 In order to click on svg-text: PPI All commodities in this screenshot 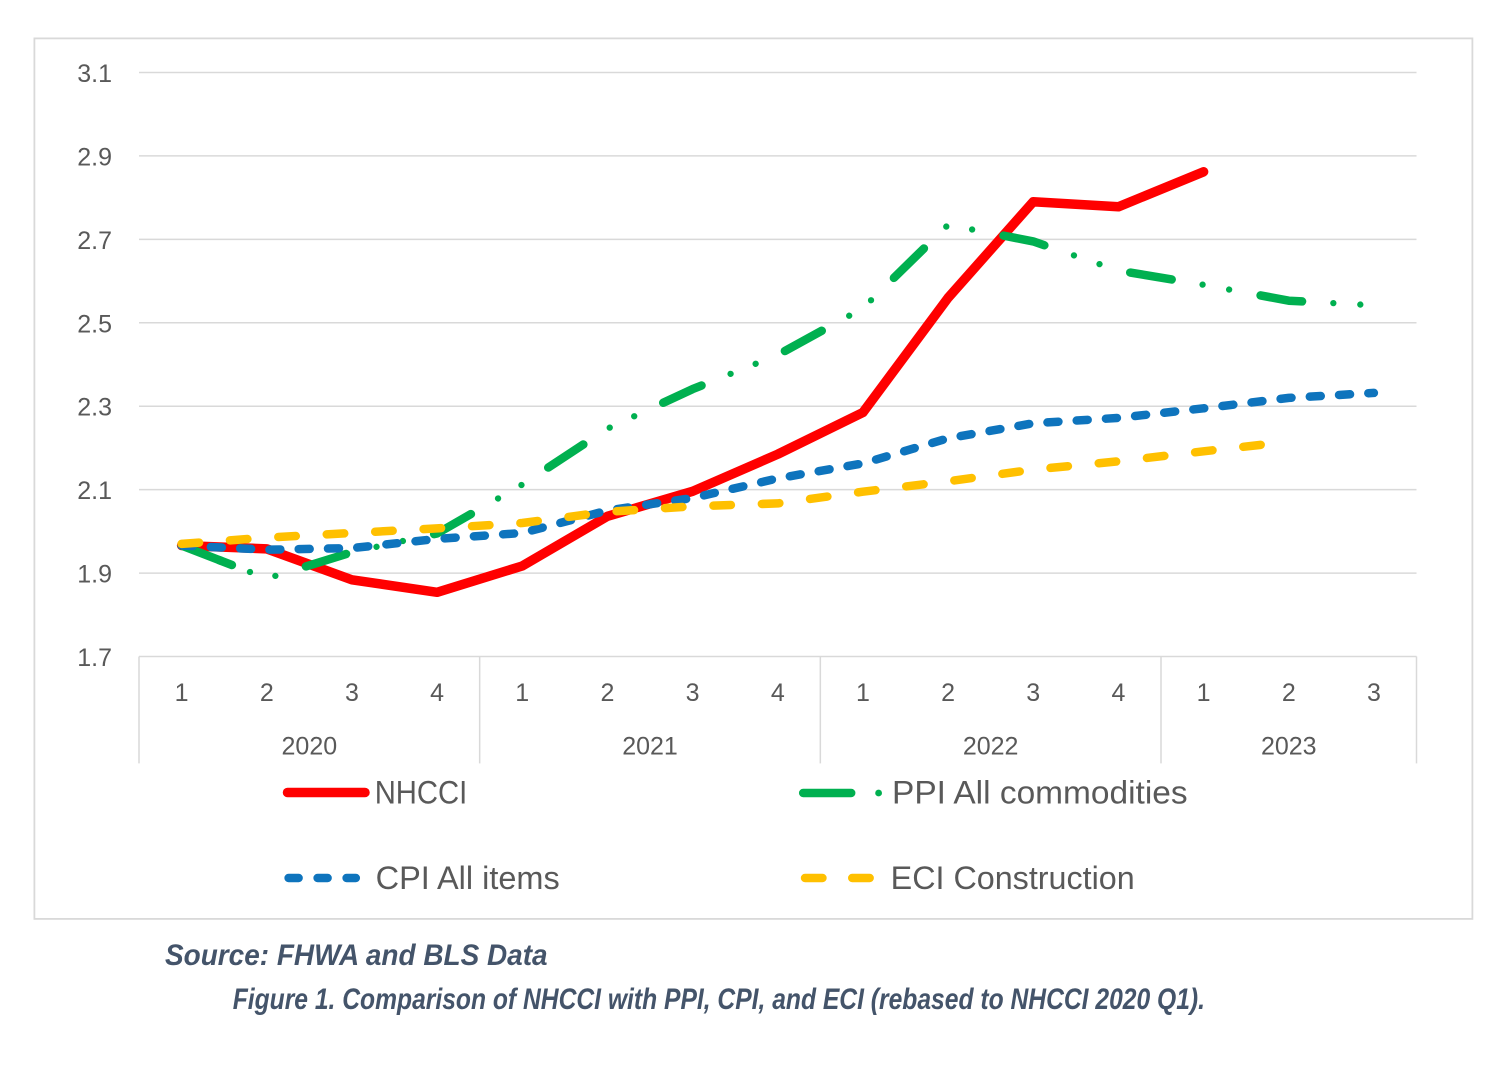, I will do `click(1040, 793)`.